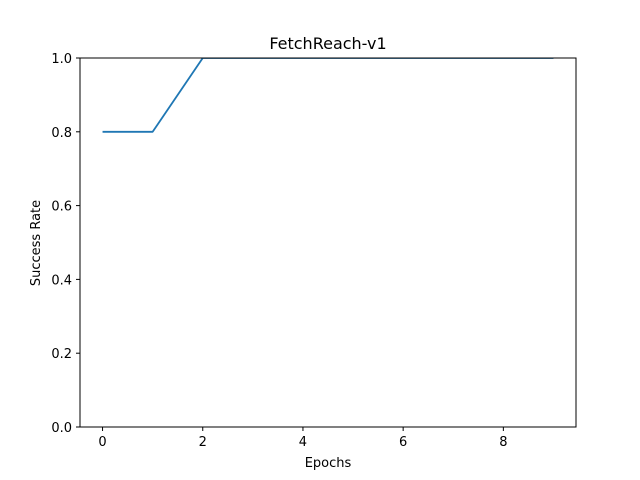 This screenshot has height=480, width=640. Describe the element at coordinates (327, 43) in the screenshot. I see `chart-title: FetchReach-v1` at that location.